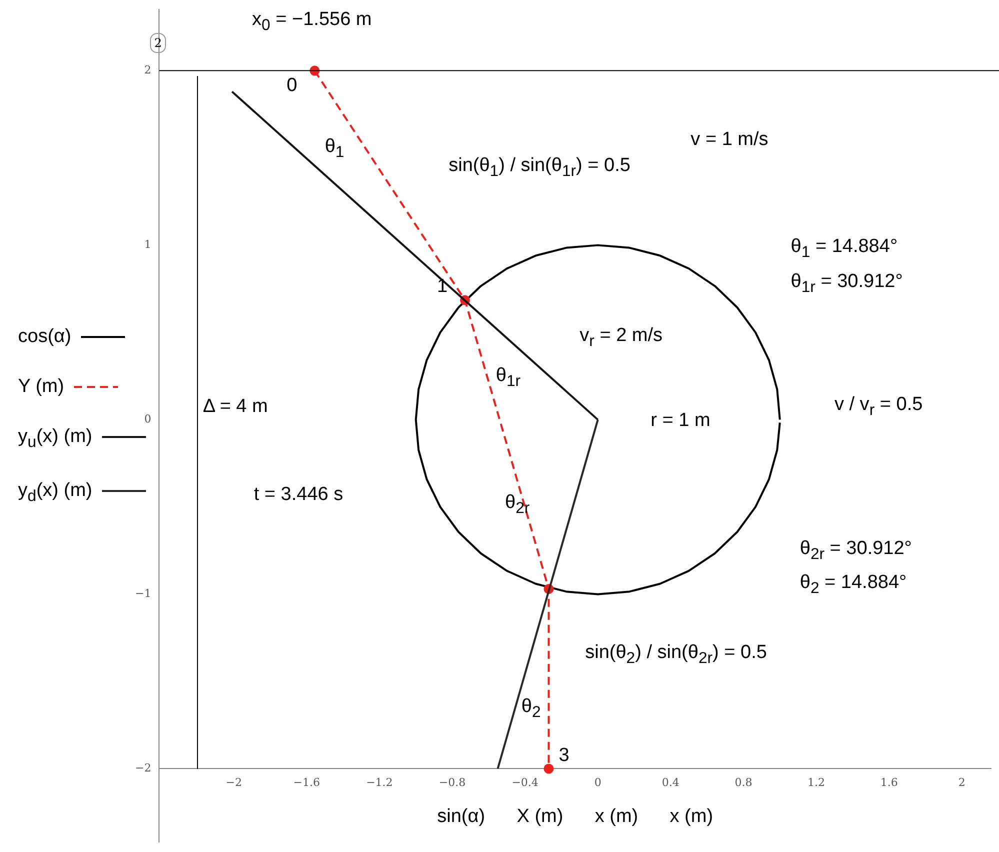  I want to click on x-tick-label: 0.4, so click(671, 783).